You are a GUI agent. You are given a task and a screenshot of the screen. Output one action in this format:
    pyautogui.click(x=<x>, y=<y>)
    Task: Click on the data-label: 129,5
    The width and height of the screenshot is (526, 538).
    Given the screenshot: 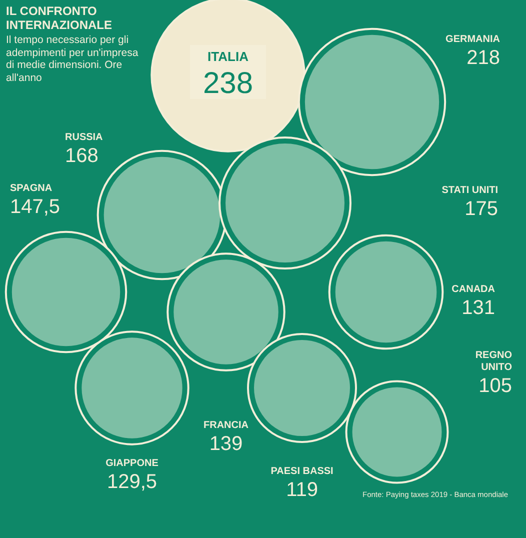 What is the action you would take?
    pyautogui.click(x=132, y=482)
    